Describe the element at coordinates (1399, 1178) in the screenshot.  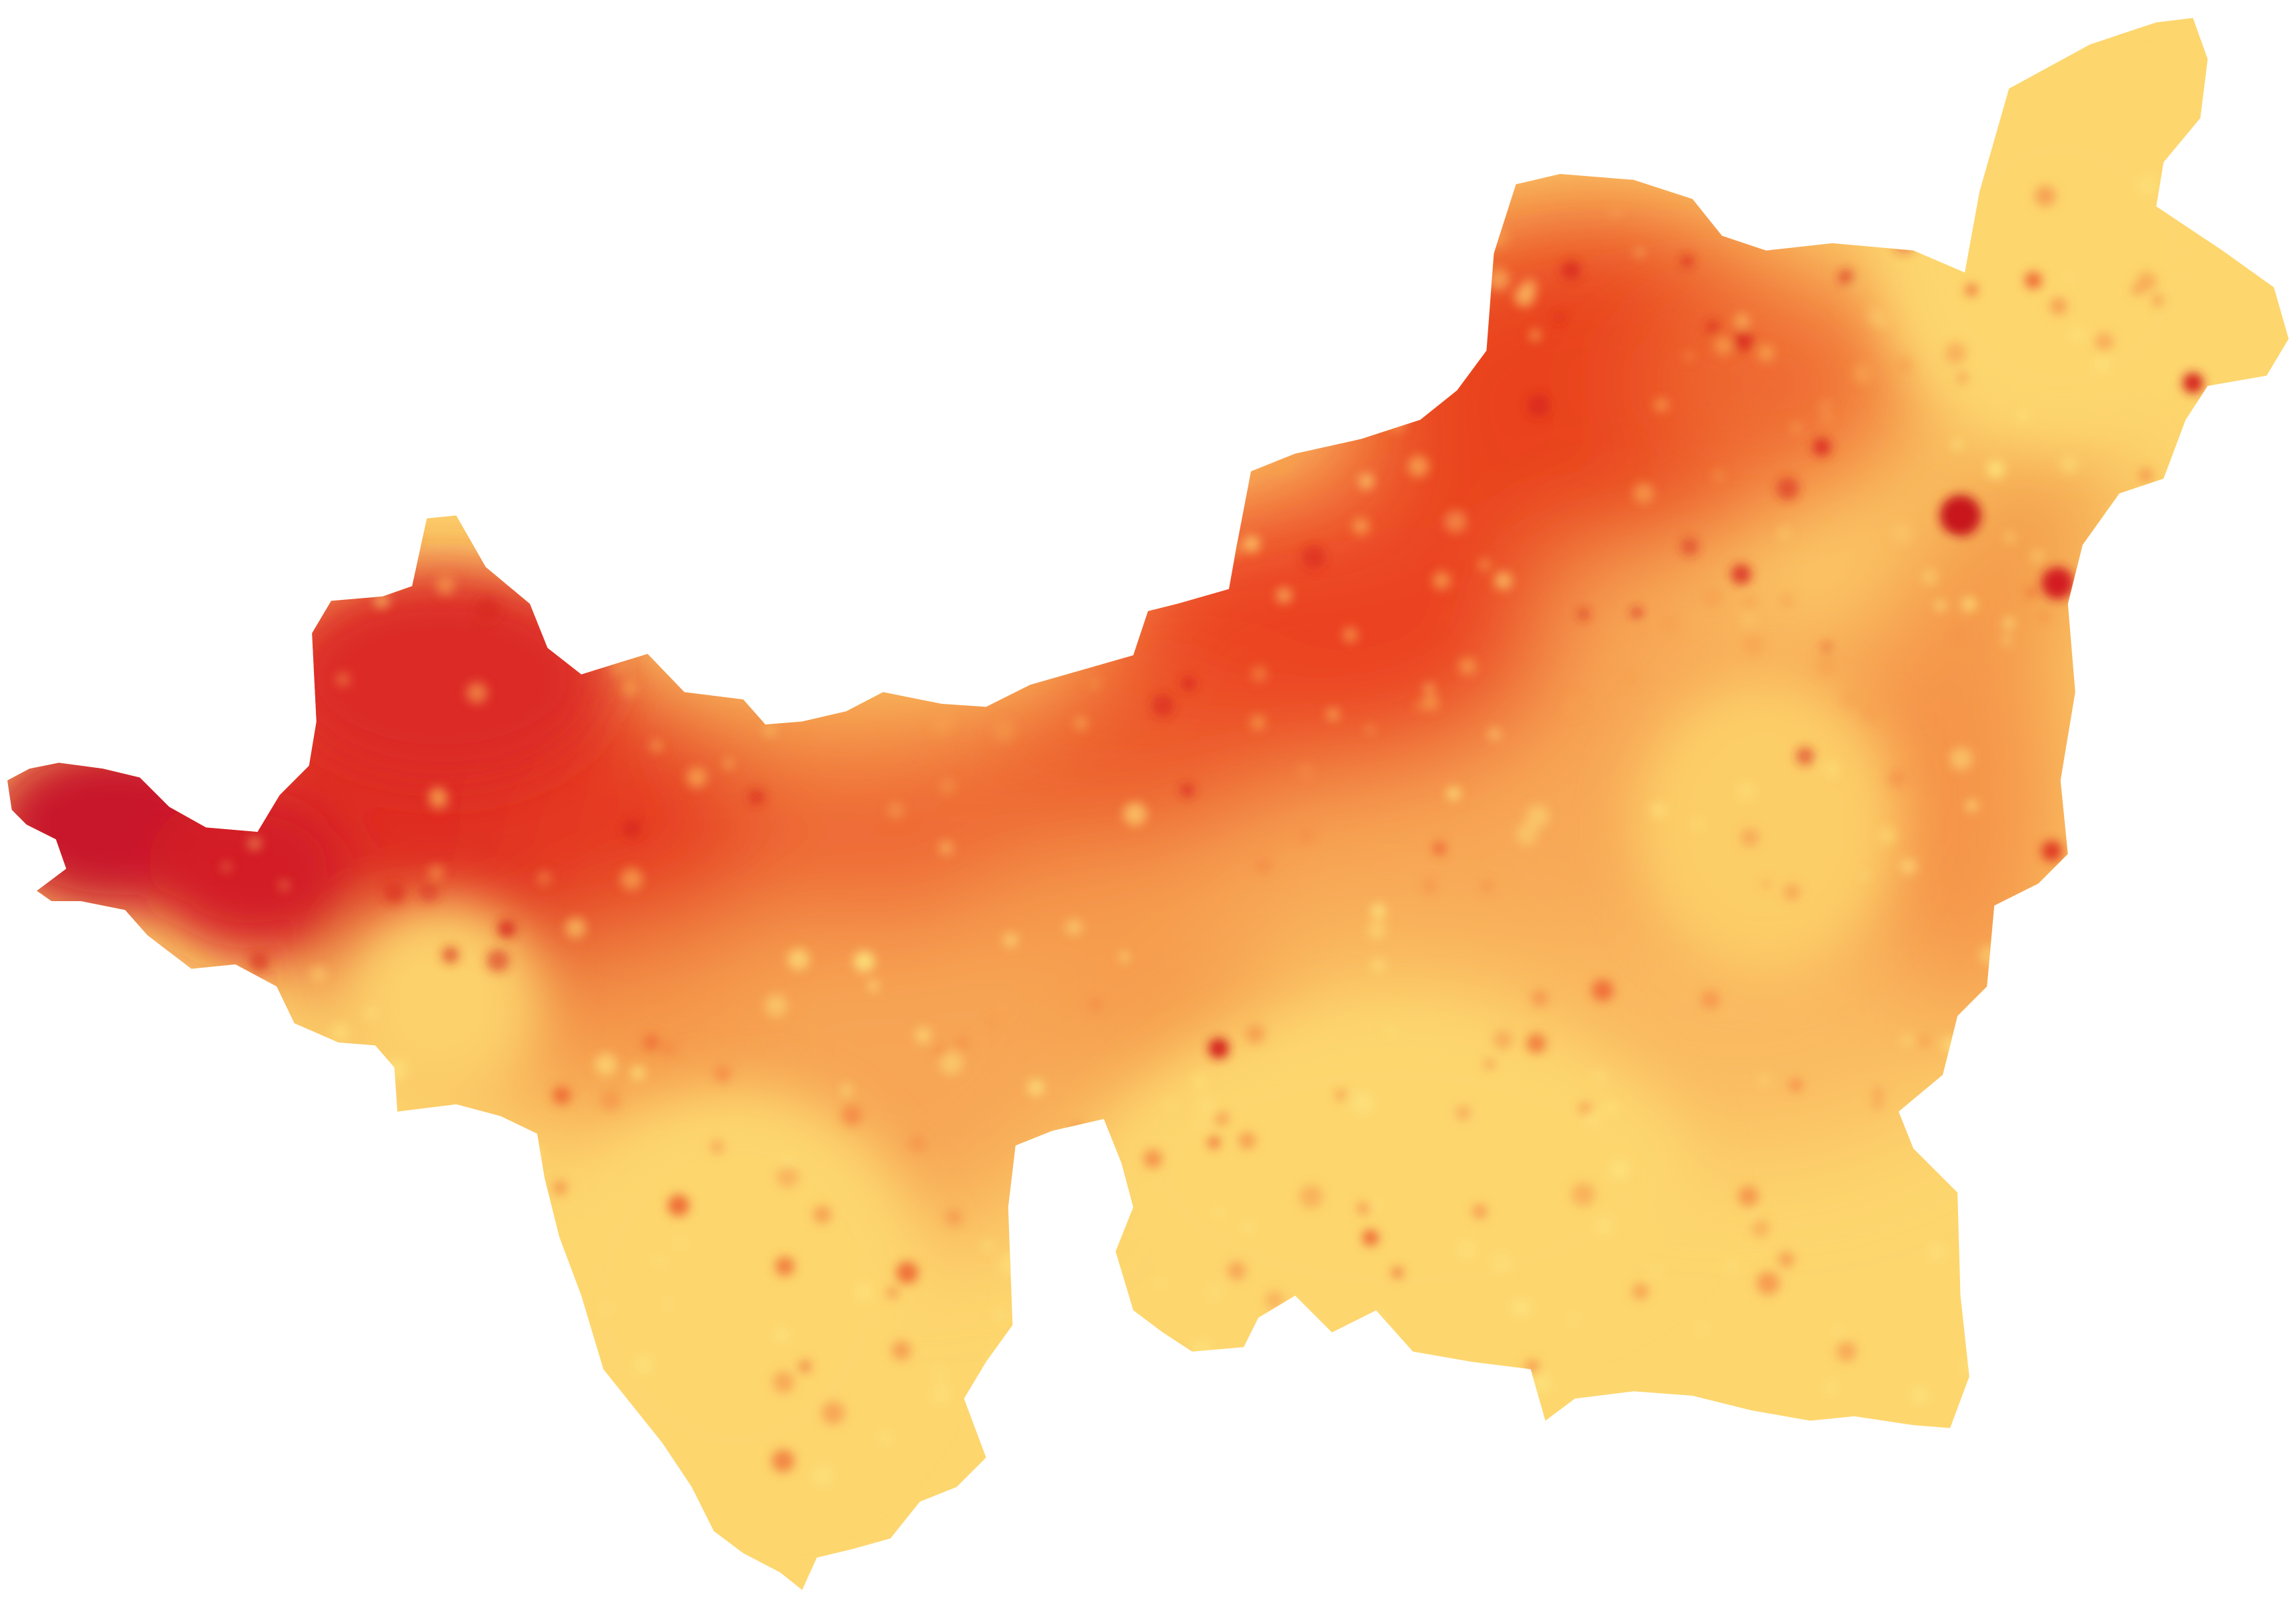
I see `zone-yellow-southeast` at that location.